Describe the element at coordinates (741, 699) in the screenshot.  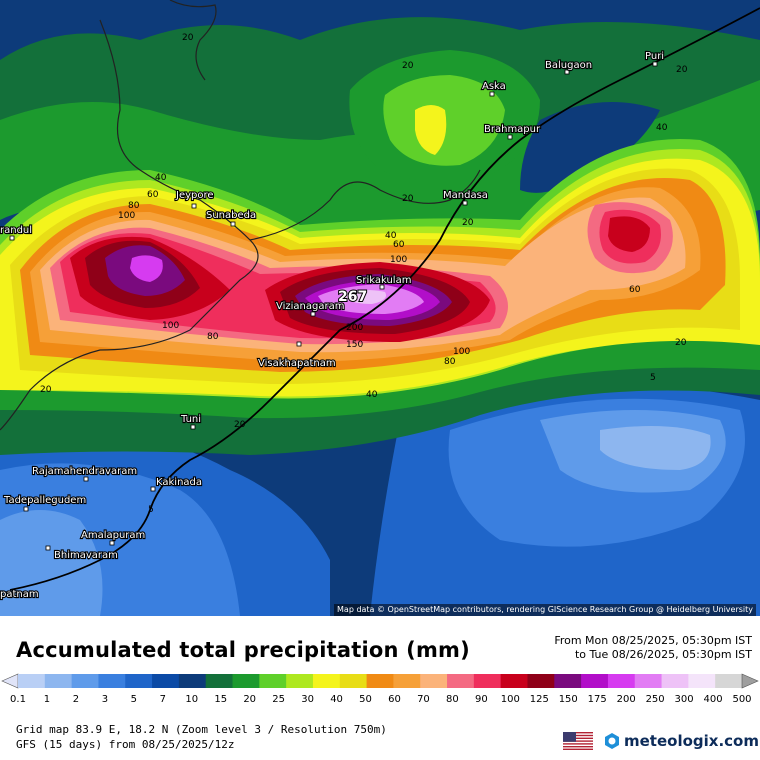
I see `legend-level-label: 500` at that location.